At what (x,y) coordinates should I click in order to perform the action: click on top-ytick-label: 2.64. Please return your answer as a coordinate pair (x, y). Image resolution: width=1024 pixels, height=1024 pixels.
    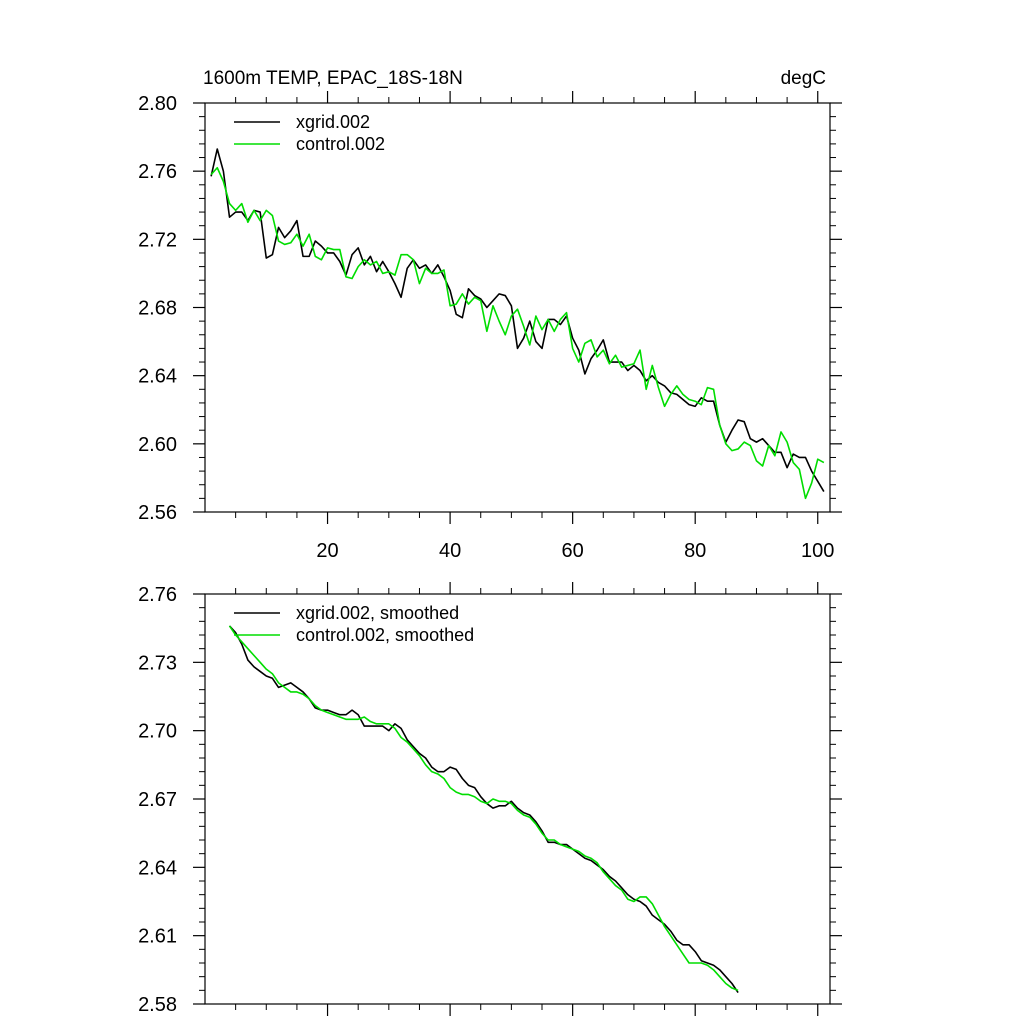
    Looking at the image, I should click on (157, 377).